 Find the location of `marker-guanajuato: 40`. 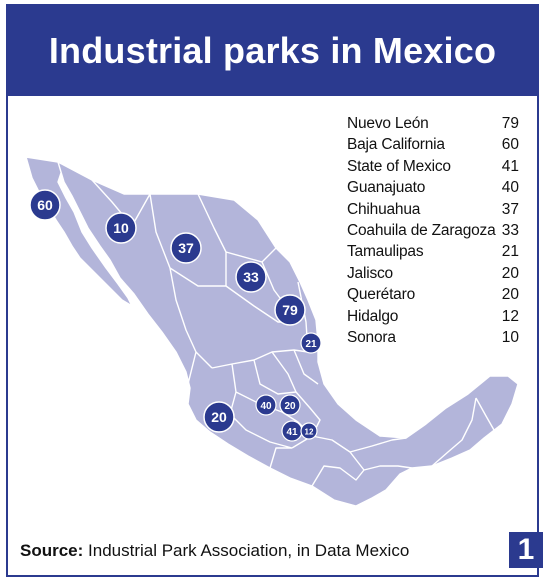

marker-guanajuato: 40 is located at coordinates (266, 405).